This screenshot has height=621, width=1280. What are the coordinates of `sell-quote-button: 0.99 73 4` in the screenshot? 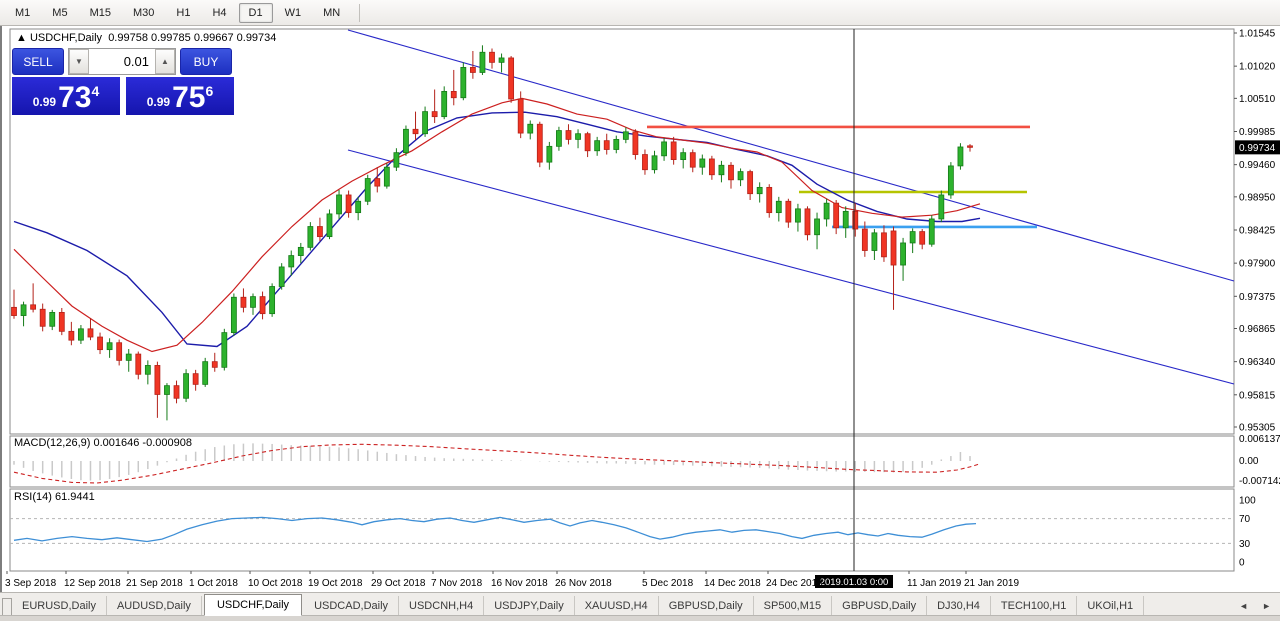 It's located at (66, 96).